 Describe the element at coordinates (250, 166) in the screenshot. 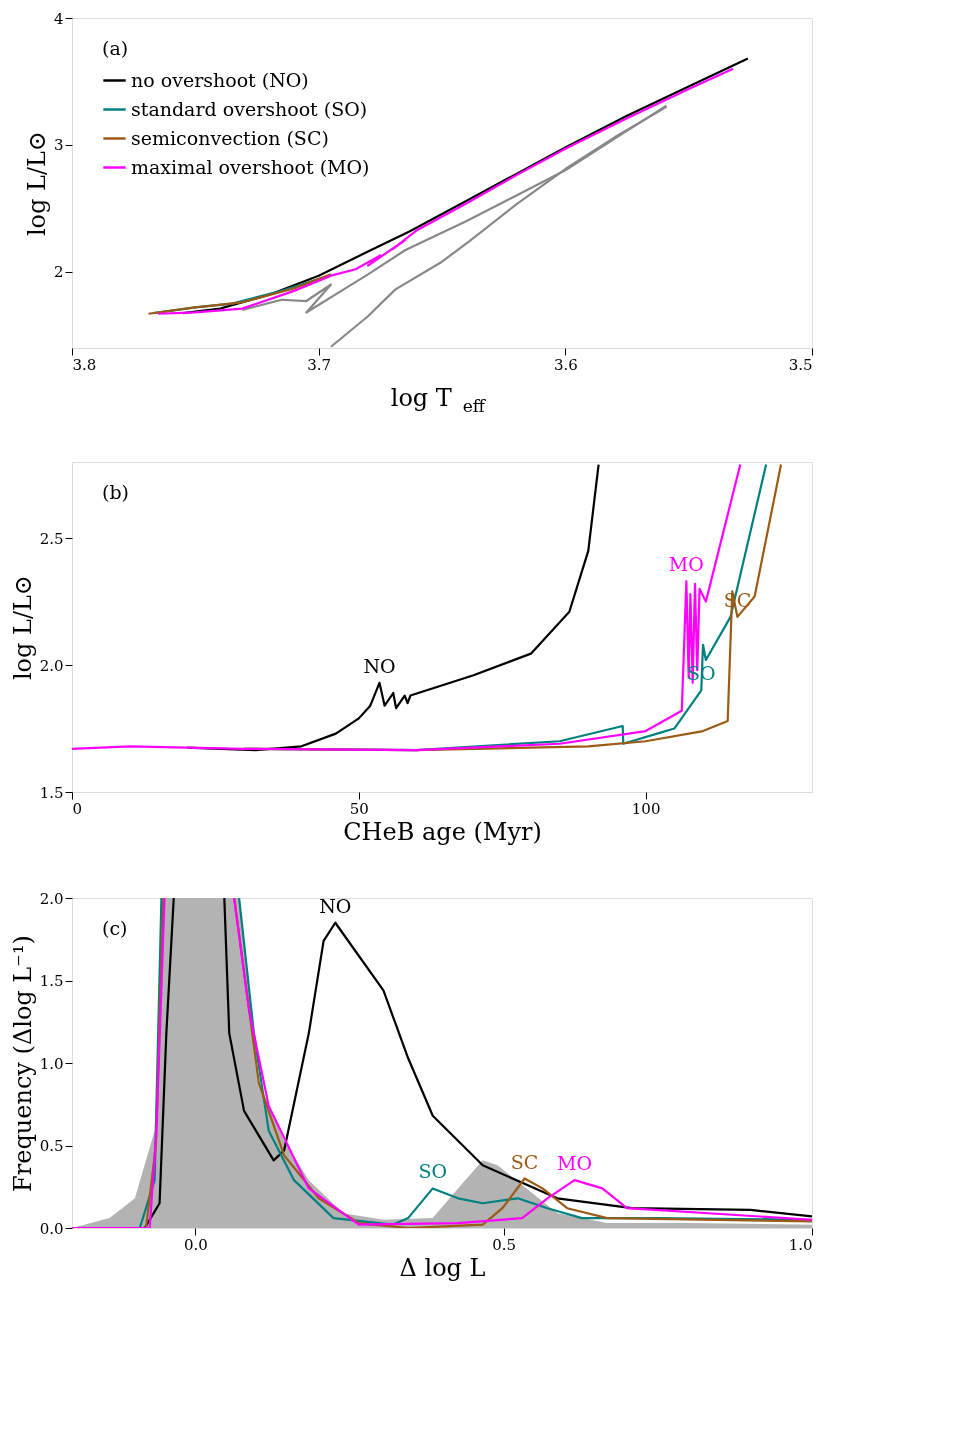

I see `legend-label: maximal overshoot (MO)` at that location.